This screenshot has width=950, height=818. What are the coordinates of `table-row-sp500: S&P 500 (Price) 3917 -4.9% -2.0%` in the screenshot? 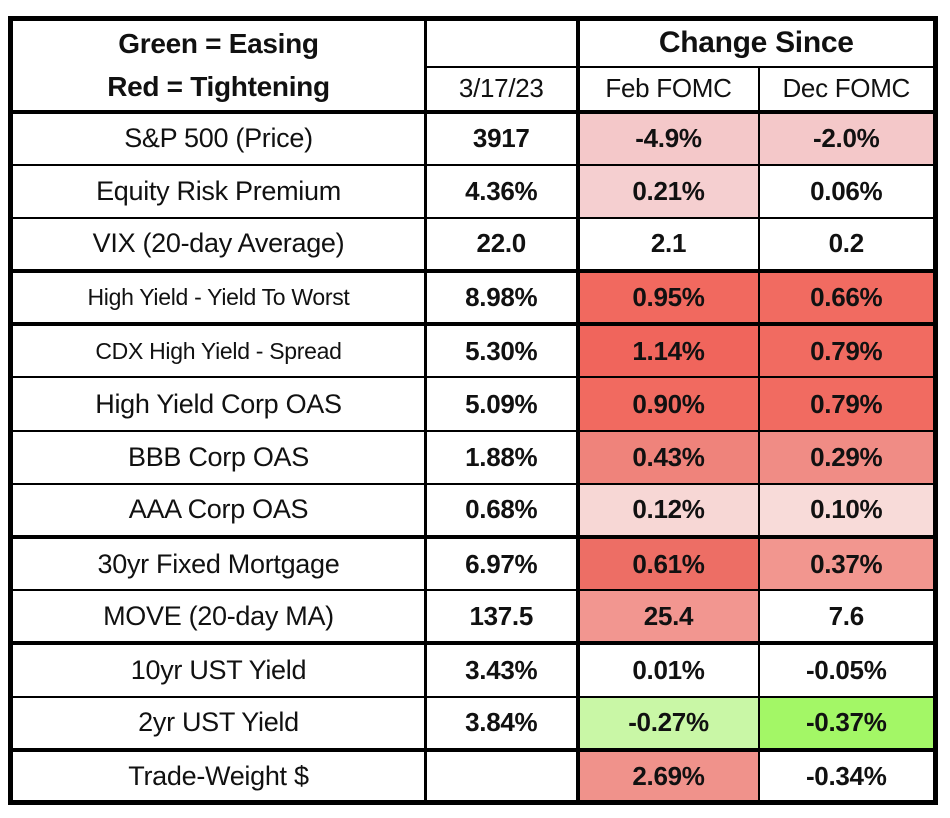 It's located at (473, 138).